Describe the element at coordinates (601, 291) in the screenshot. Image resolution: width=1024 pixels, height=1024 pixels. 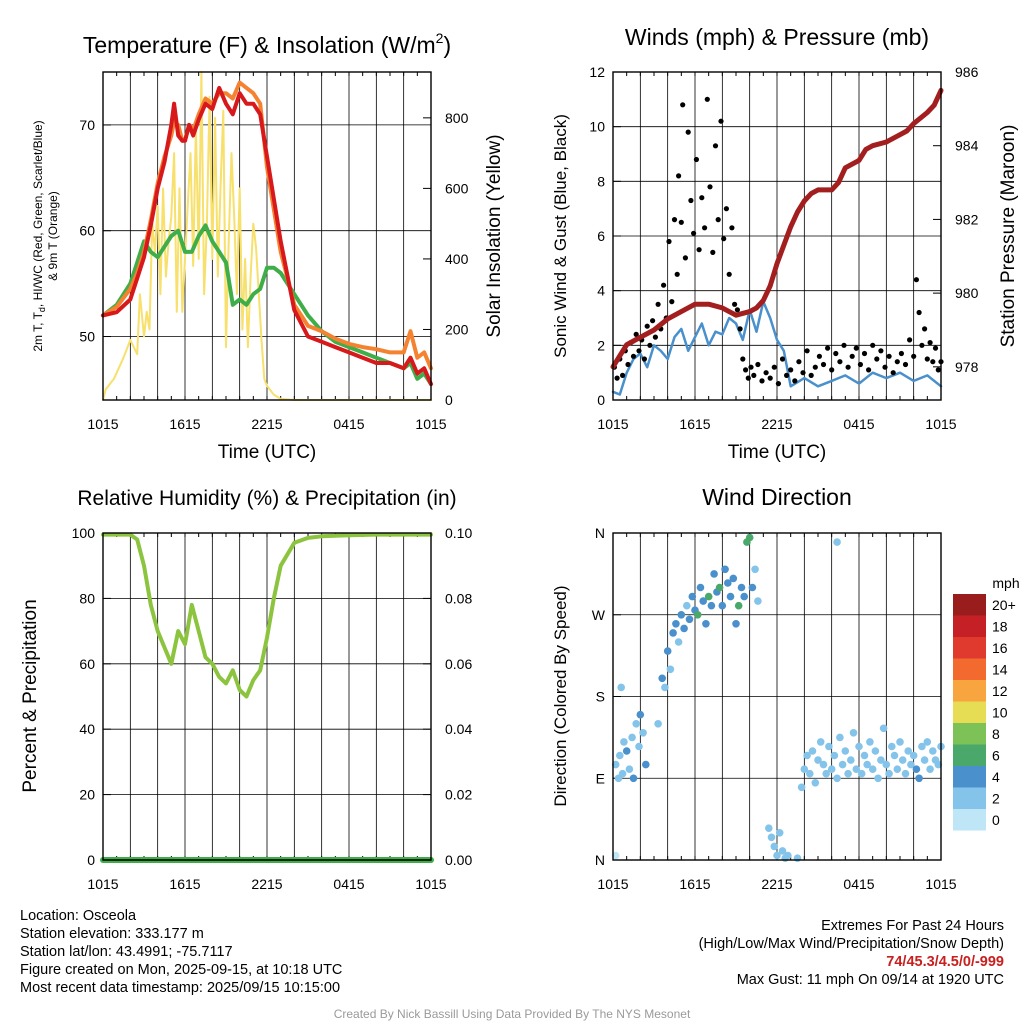
I see `wind-y-tick-label: 4` at that location.